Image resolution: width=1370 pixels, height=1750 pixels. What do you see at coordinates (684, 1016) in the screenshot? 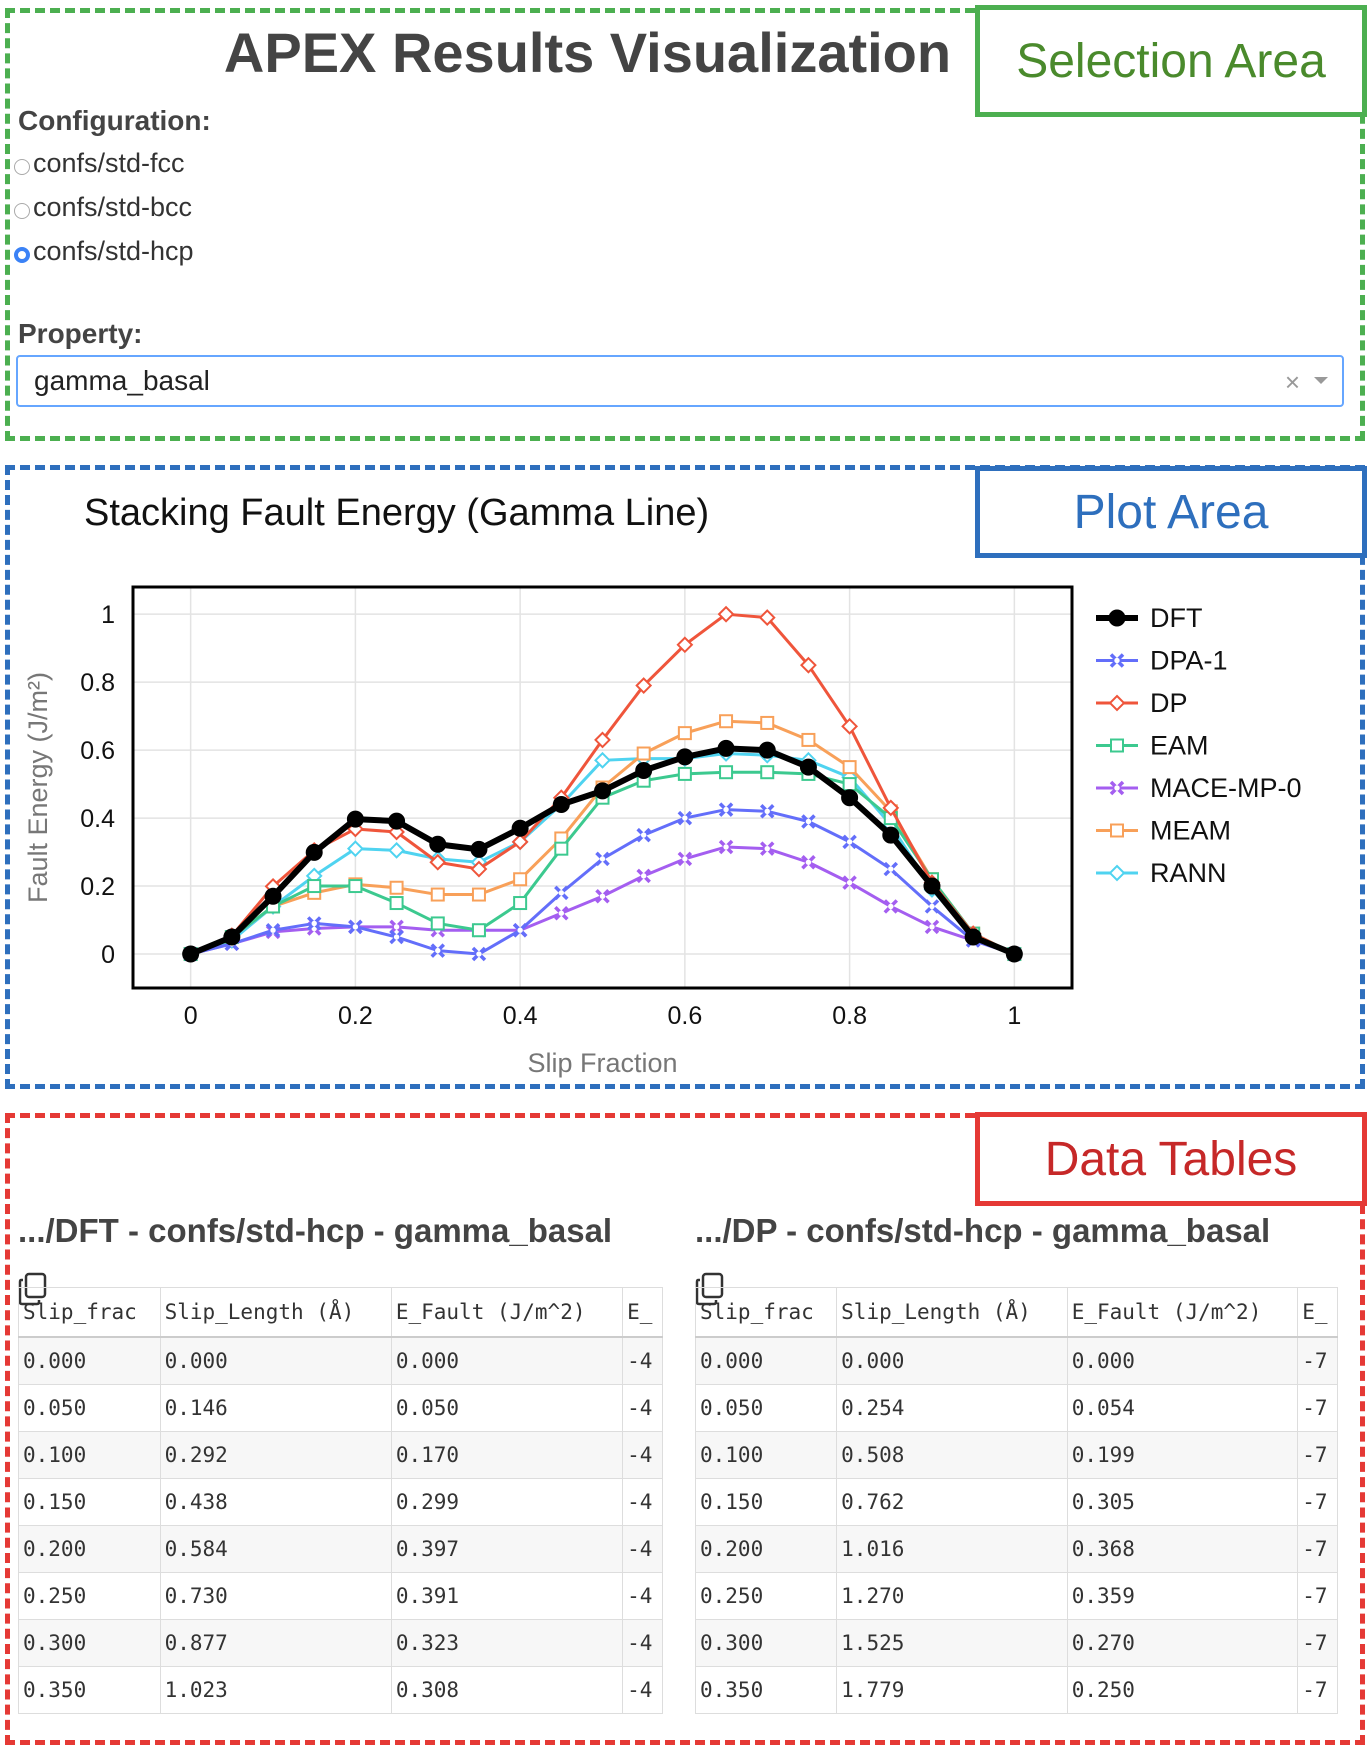
I see `x-tick-label: 0.6` at bounding box center [684, 1016].